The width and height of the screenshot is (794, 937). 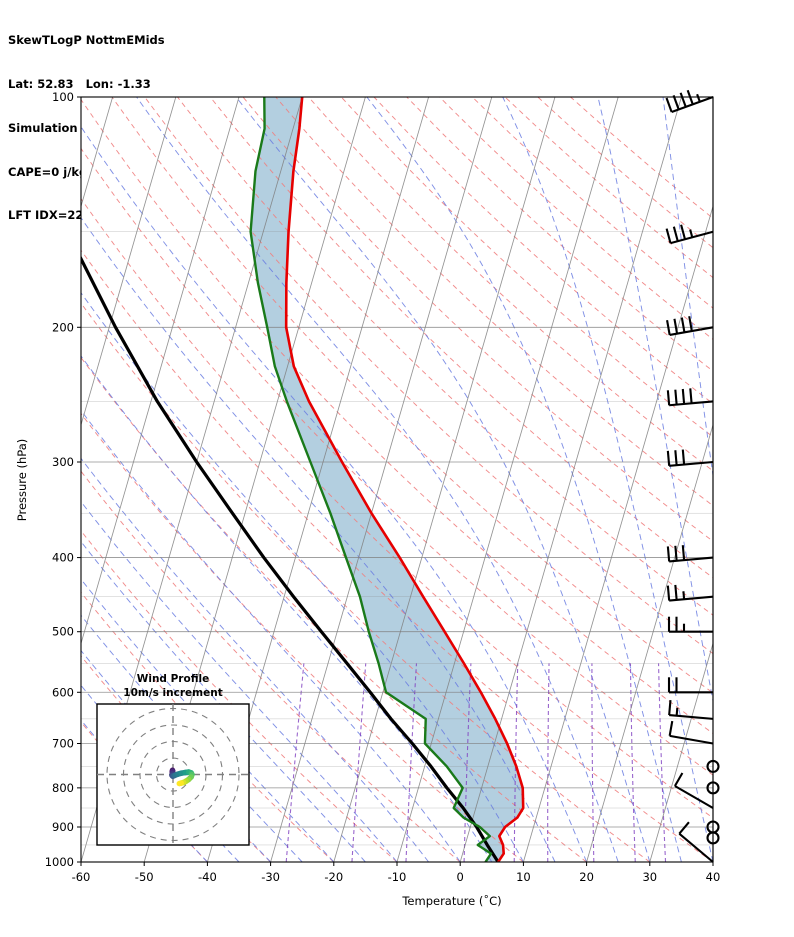 I want to click on x-tick-label: -30, so click(x=270, y=877).